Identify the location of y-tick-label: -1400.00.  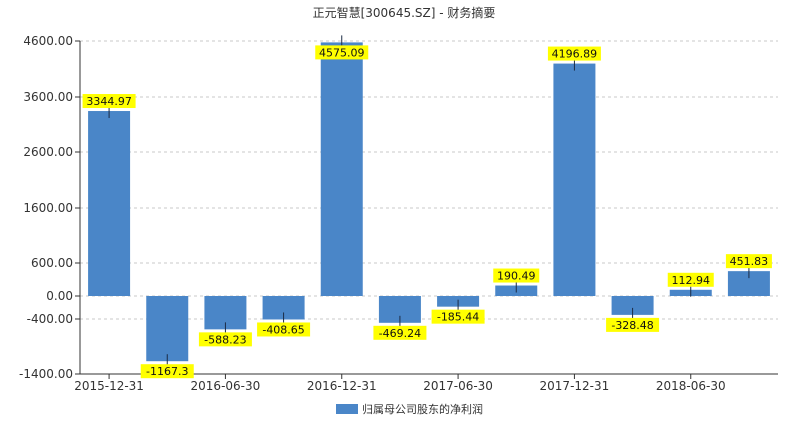
(46, 374).